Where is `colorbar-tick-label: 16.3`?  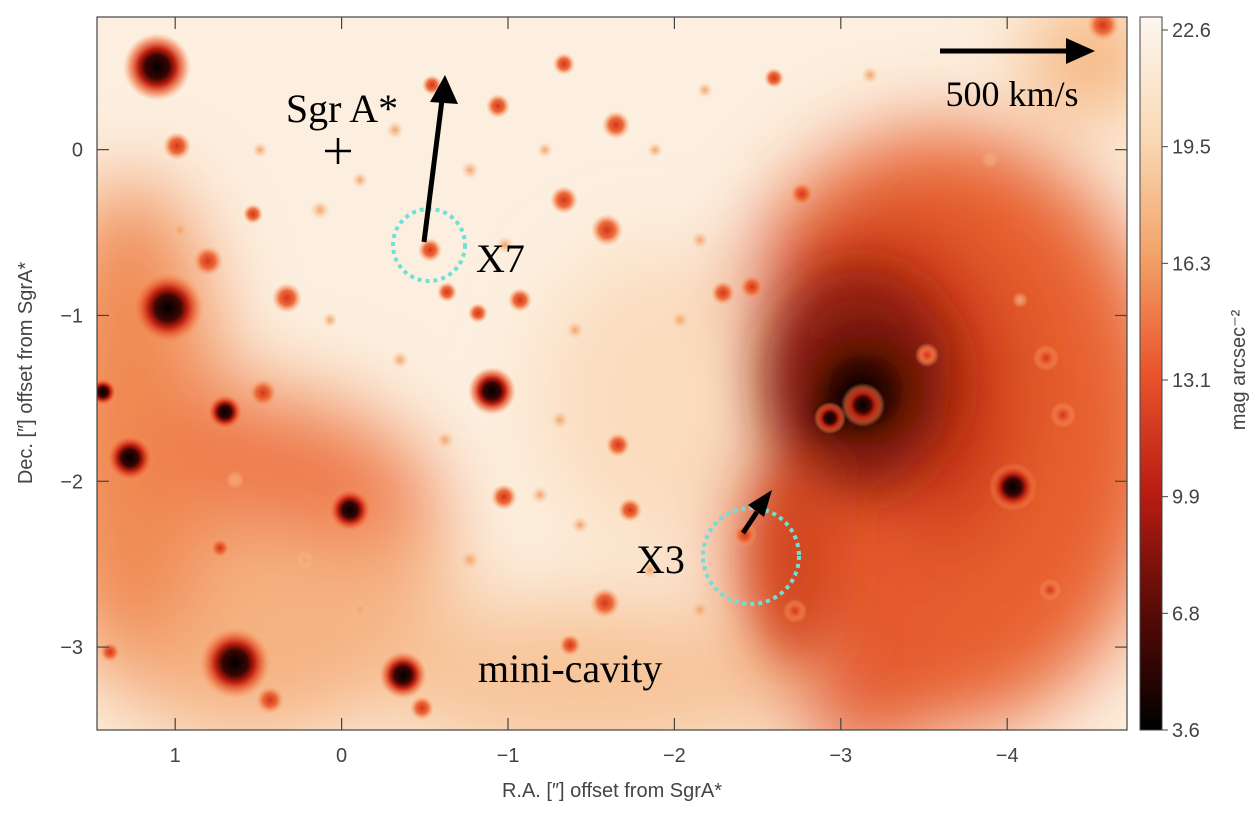 colorbar-tick-label: 16.3 is located at coordinates (1191, 264).